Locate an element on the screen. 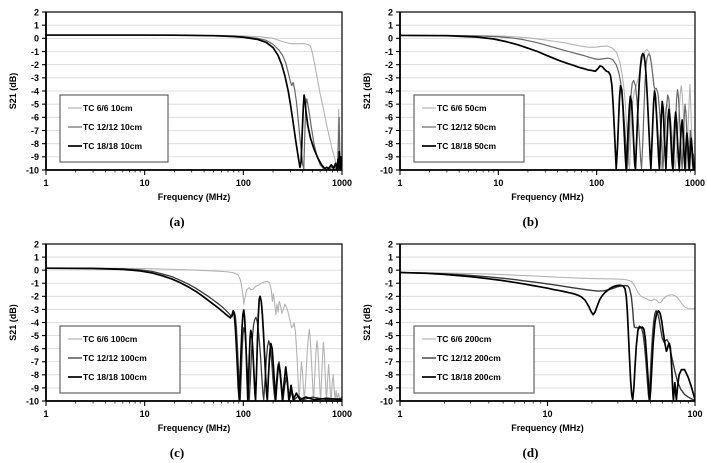  panel-caption-d: (d) is located at coordinates (530, 452).